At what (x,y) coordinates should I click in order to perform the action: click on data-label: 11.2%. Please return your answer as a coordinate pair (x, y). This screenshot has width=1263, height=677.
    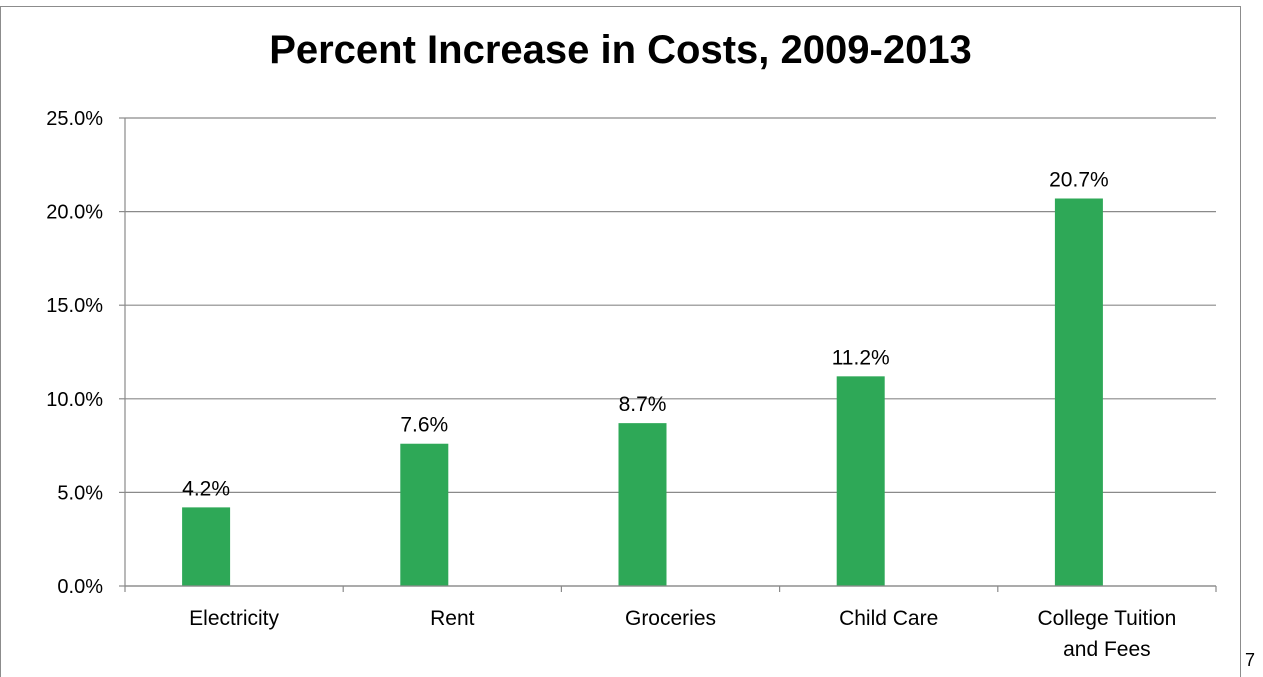
    Looking at the image, I should click on (861, 357).